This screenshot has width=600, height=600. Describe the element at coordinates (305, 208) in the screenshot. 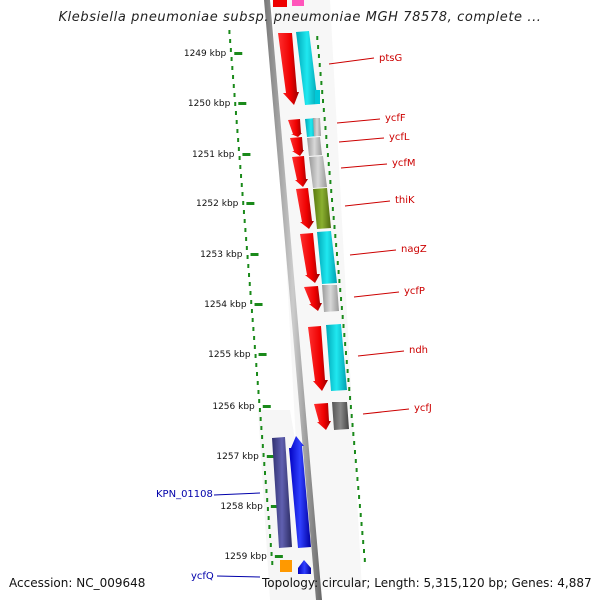

I see `gene-arrow-thiK` at that location.